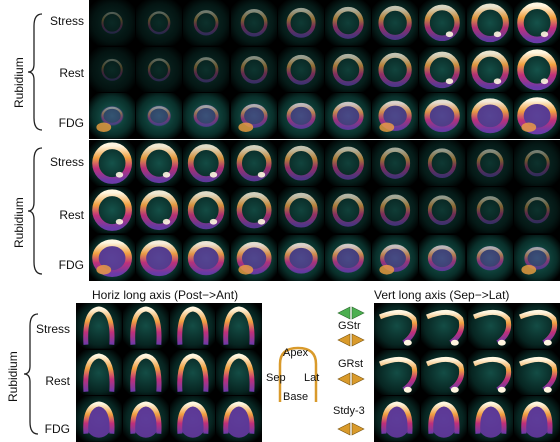 Image resolution: width=560 pixels, height=442 pixels. I want to click on mid-row-label-fdg: FDG, so click(71, 265).